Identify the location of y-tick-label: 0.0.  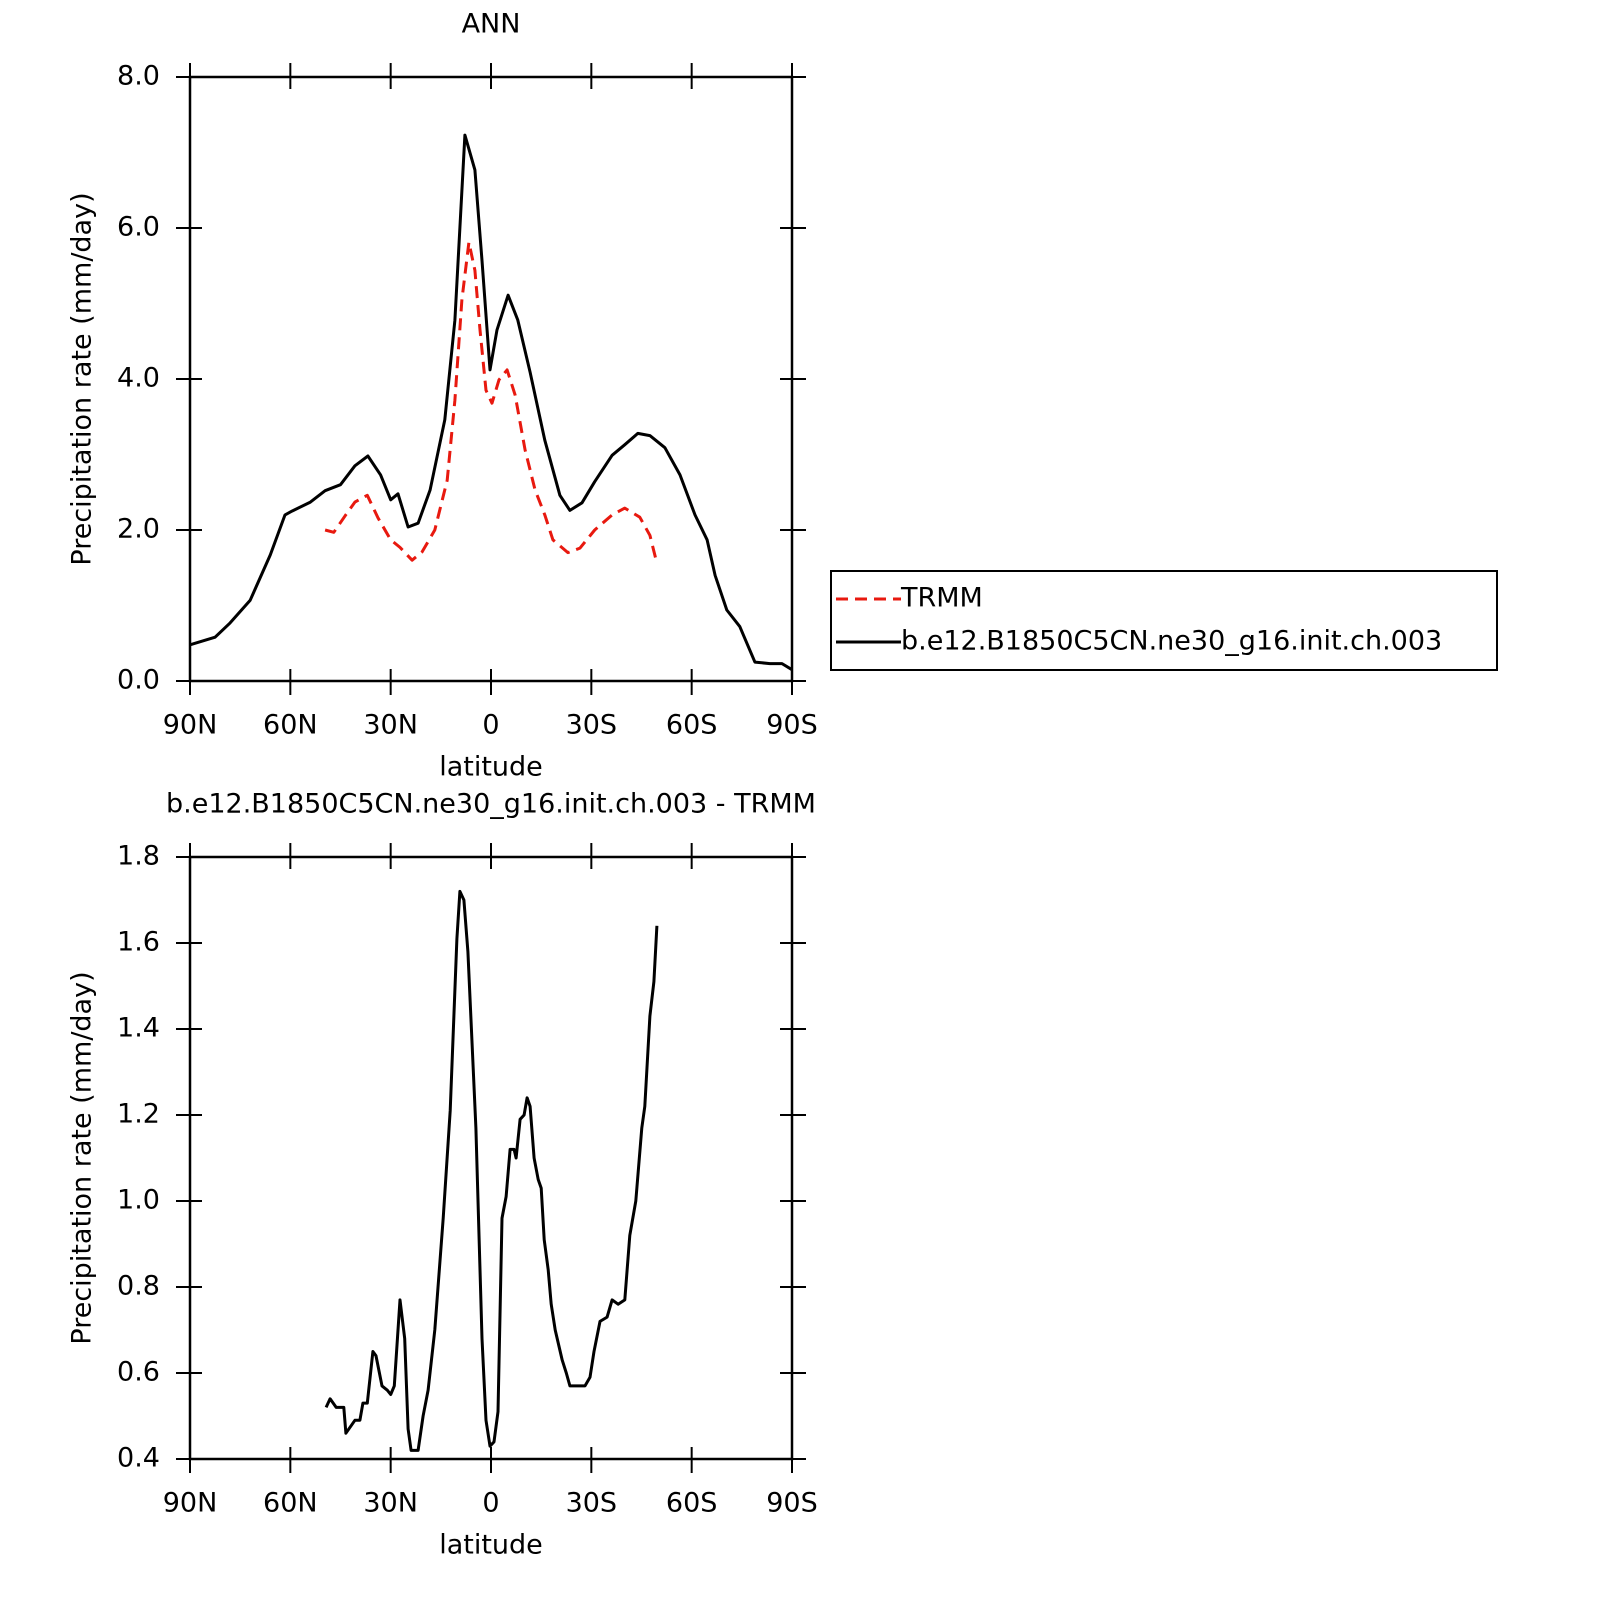
(138, 680).